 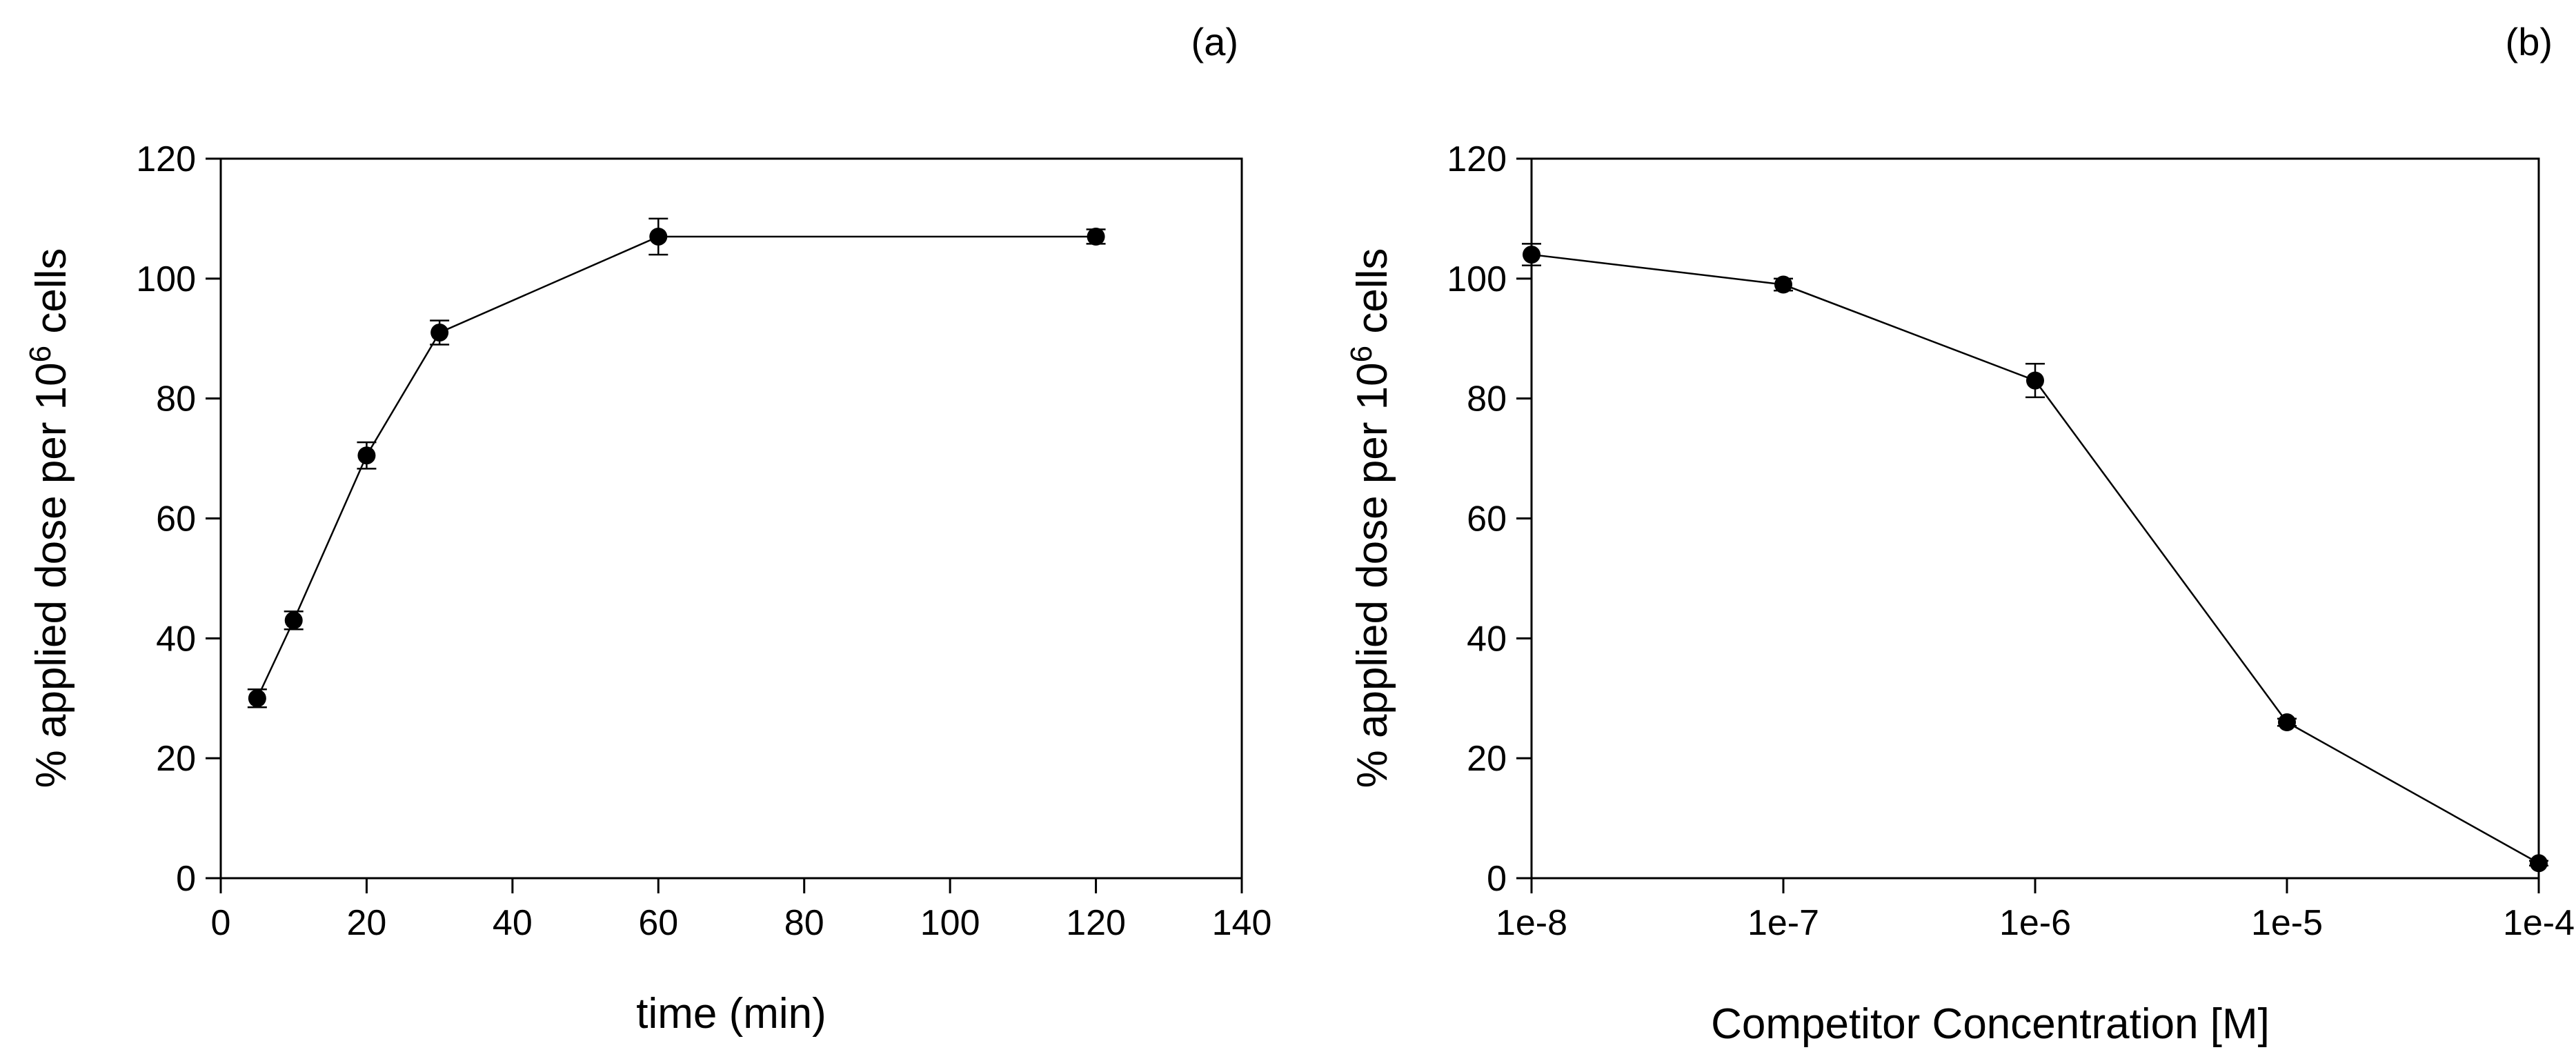 I want to click on panel-a-y-tick-label: 80, so click(x=176, y=399).